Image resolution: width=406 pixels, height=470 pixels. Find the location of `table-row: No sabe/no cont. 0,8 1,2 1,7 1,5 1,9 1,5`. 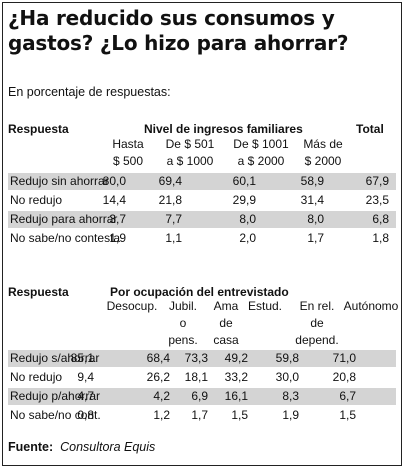

table-row: No sabe/no cont. 0,8 1,2 1,7 1,5 1,9 1,5 is located at coordinates (202, 415).